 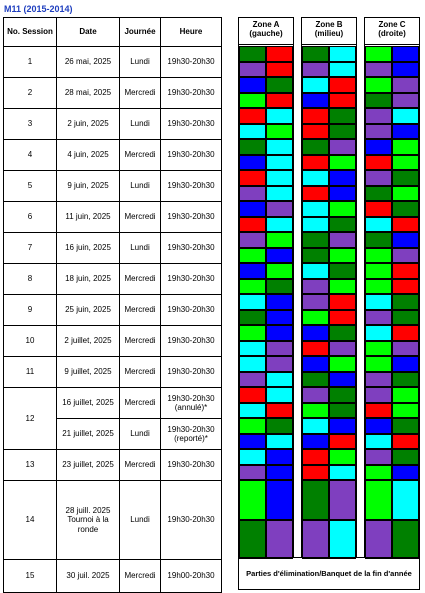 What do you see at coordinates (30, 576) in the screenshot?
I see `session-number: 15` at bounding box center [30, 576].